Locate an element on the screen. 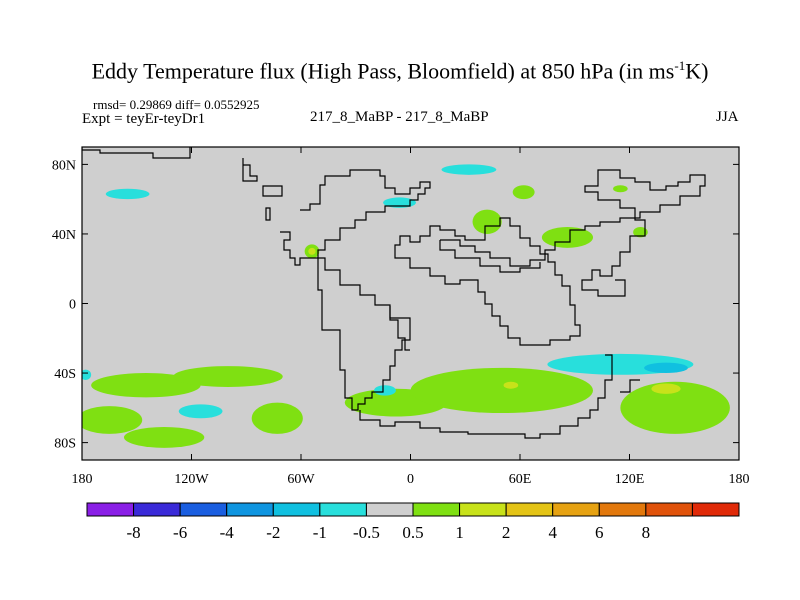 The height and width of the screenshot is (600, 800). y-tick-label: 80N is located at coordinates (64, 165).